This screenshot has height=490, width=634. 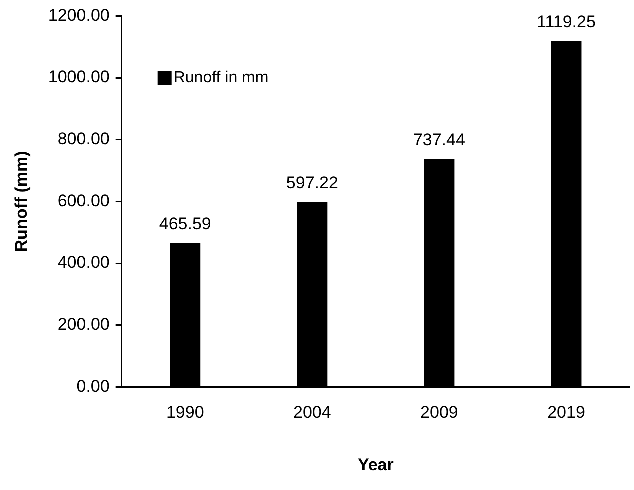 What do you see at coordinates (21, 201) in the screenshot?
I see `y-axis-title: Runoff (mm)` at bounding box center [21, 201].